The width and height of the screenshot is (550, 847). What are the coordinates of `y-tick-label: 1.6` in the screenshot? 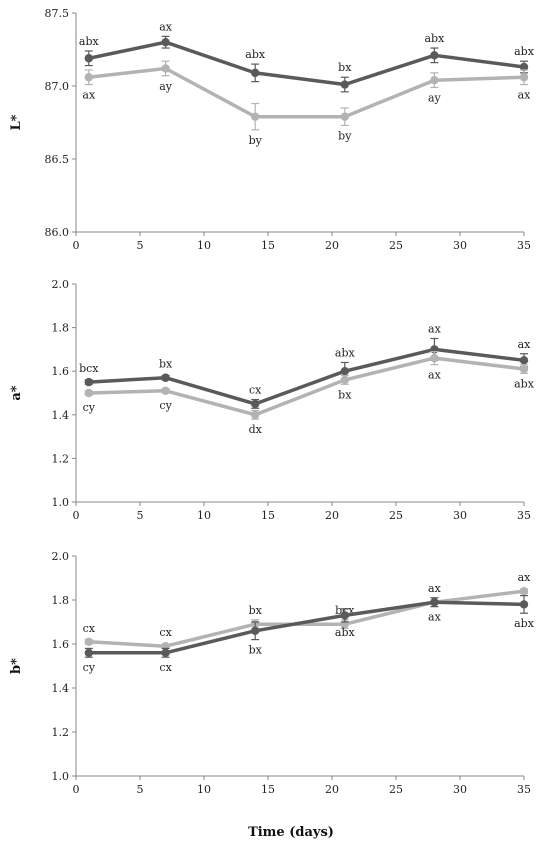 It's located at (61, 644).